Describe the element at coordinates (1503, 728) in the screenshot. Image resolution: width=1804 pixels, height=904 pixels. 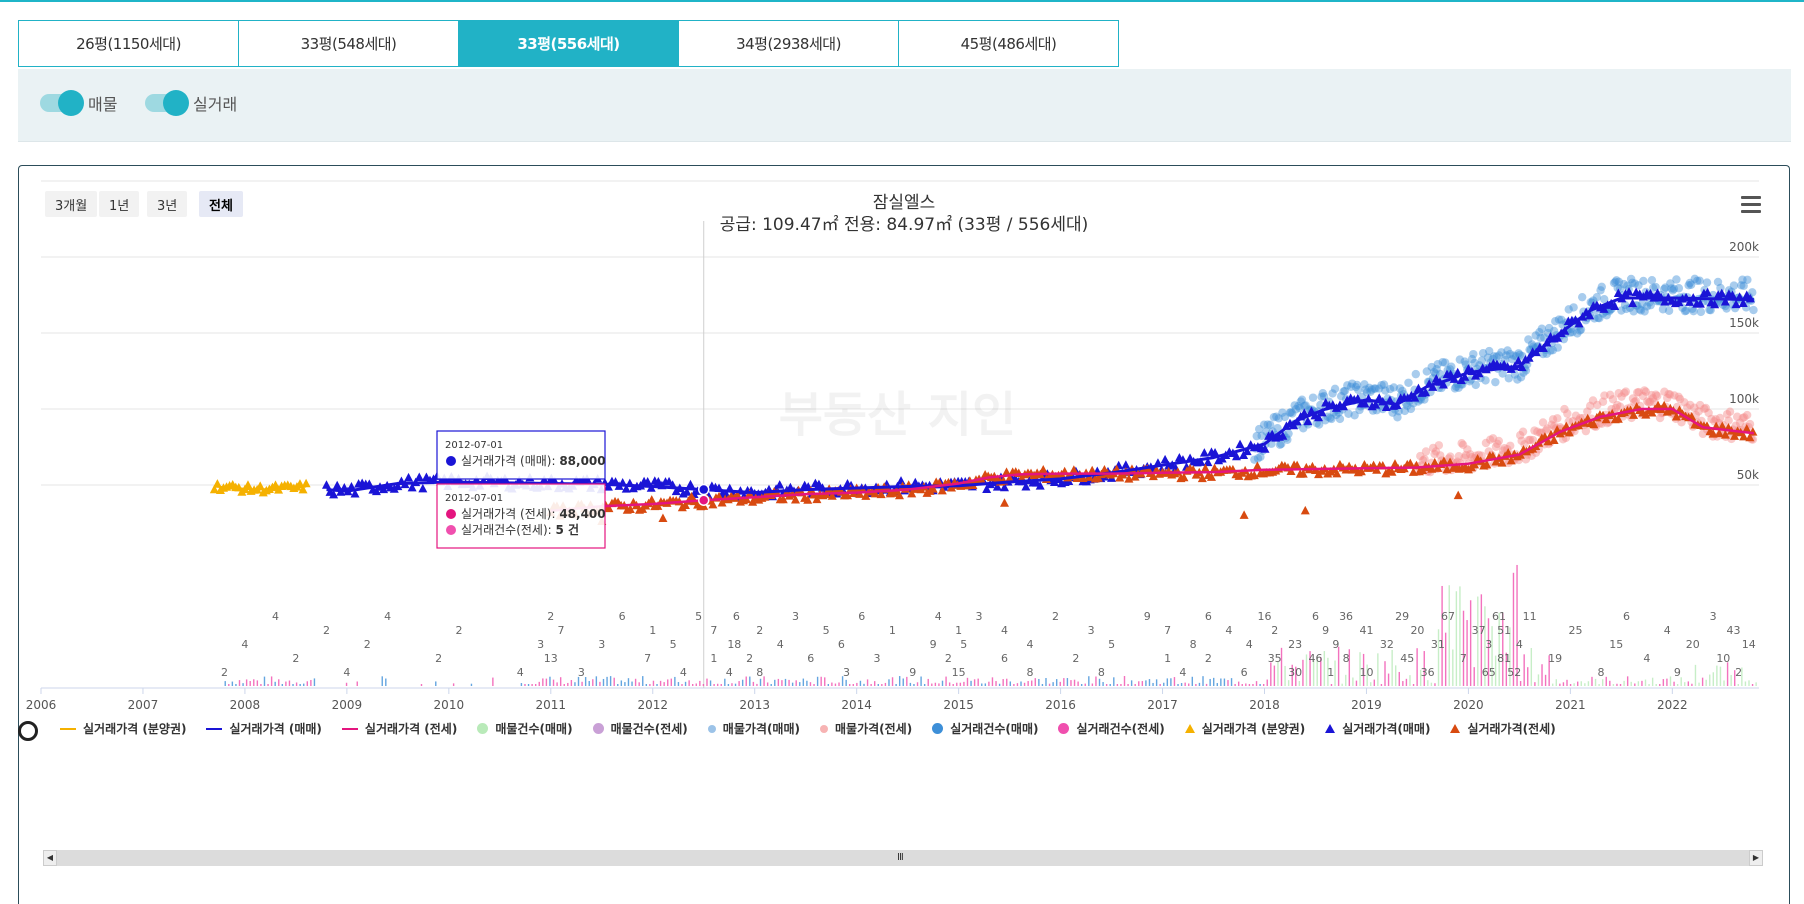
I see `legend-item: 실거래가격(전세)` at that location.